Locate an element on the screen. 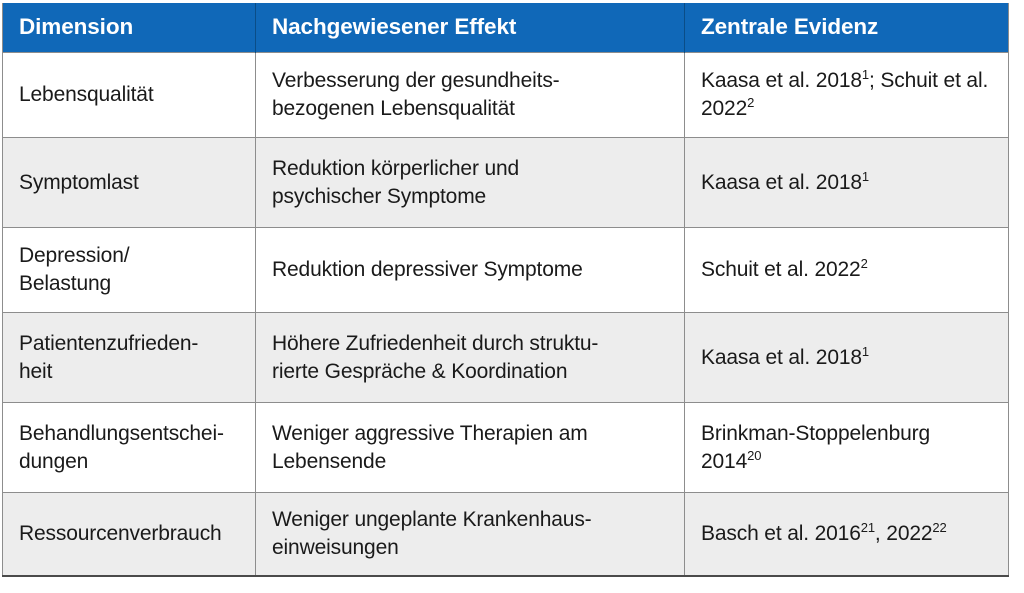 The height and width of the screenshot is (593, 1024). text-fragment: 2014 is located at coordinates (724, 461).